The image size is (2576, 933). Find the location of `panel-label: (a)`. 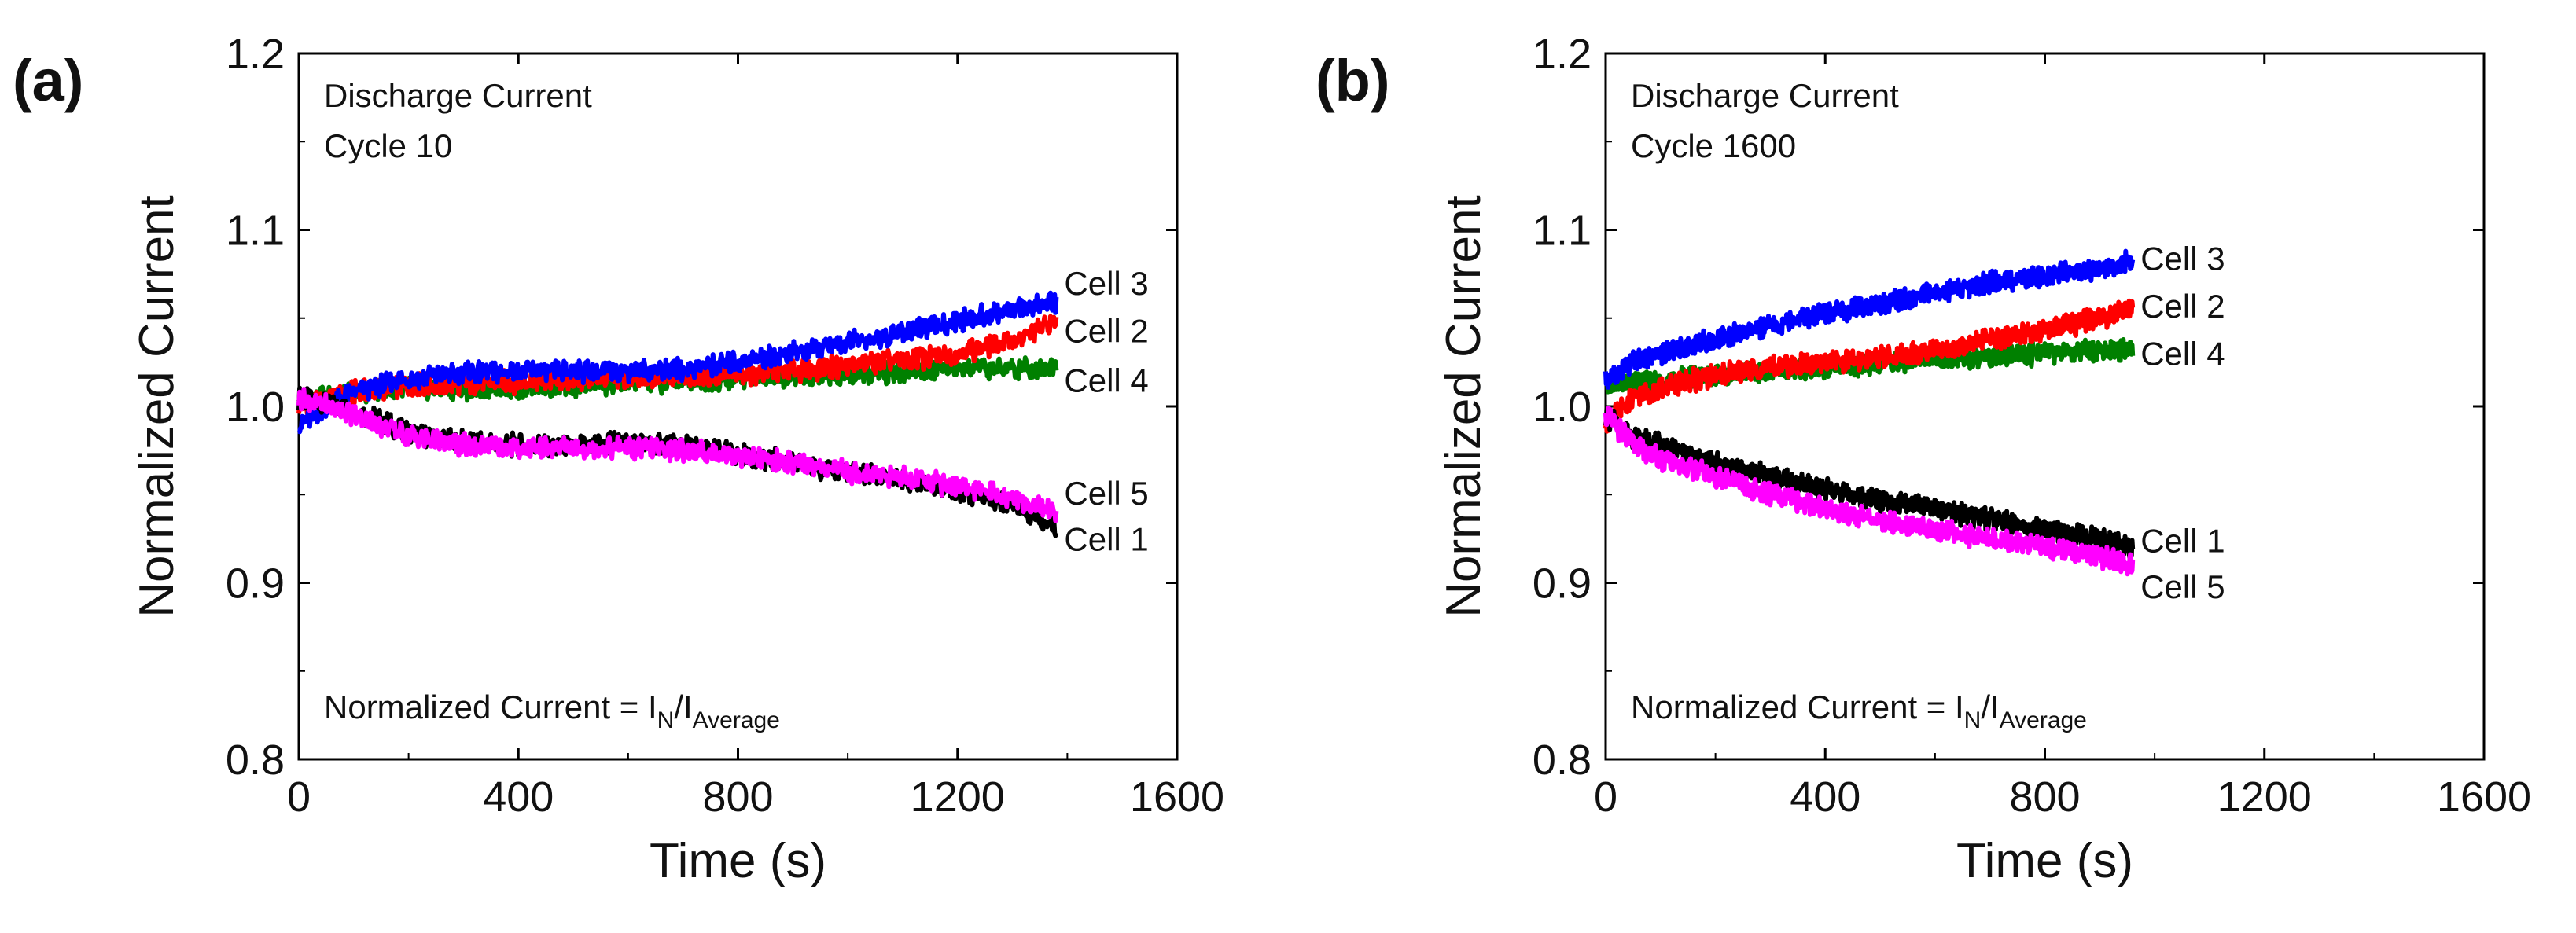

panel-label: (a) is located at coordinates (48, 80).